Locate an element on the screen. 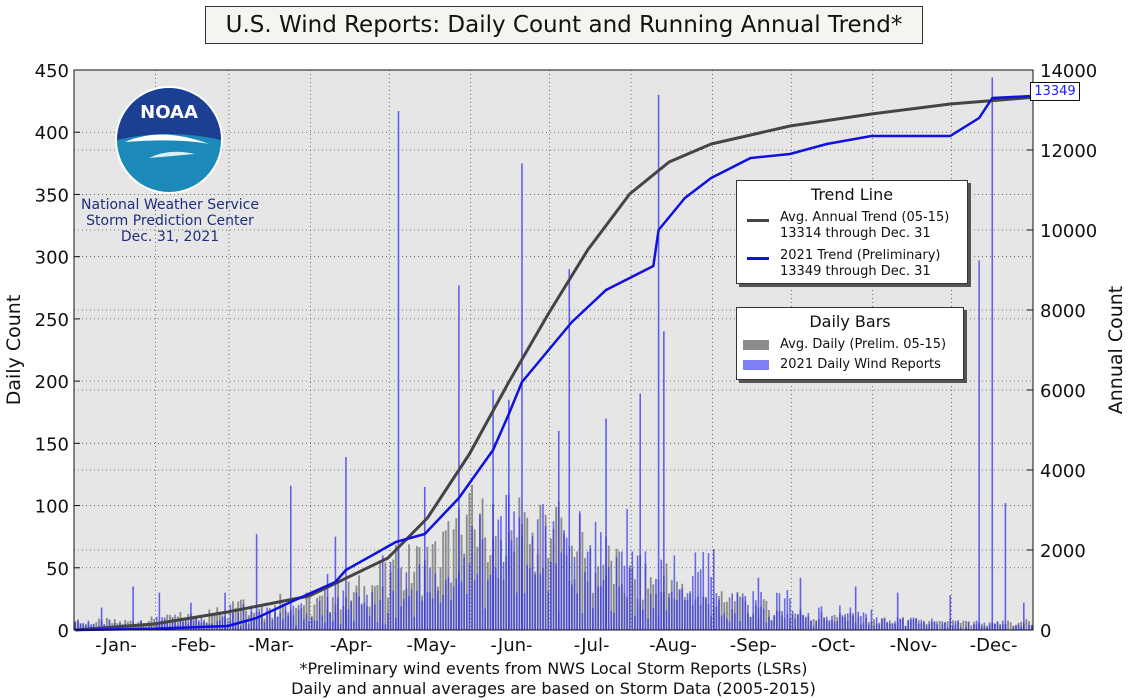 The height and width of the screenshot is (700, 1130). tick-label-left: 0 is located at coordinates (63, 631).